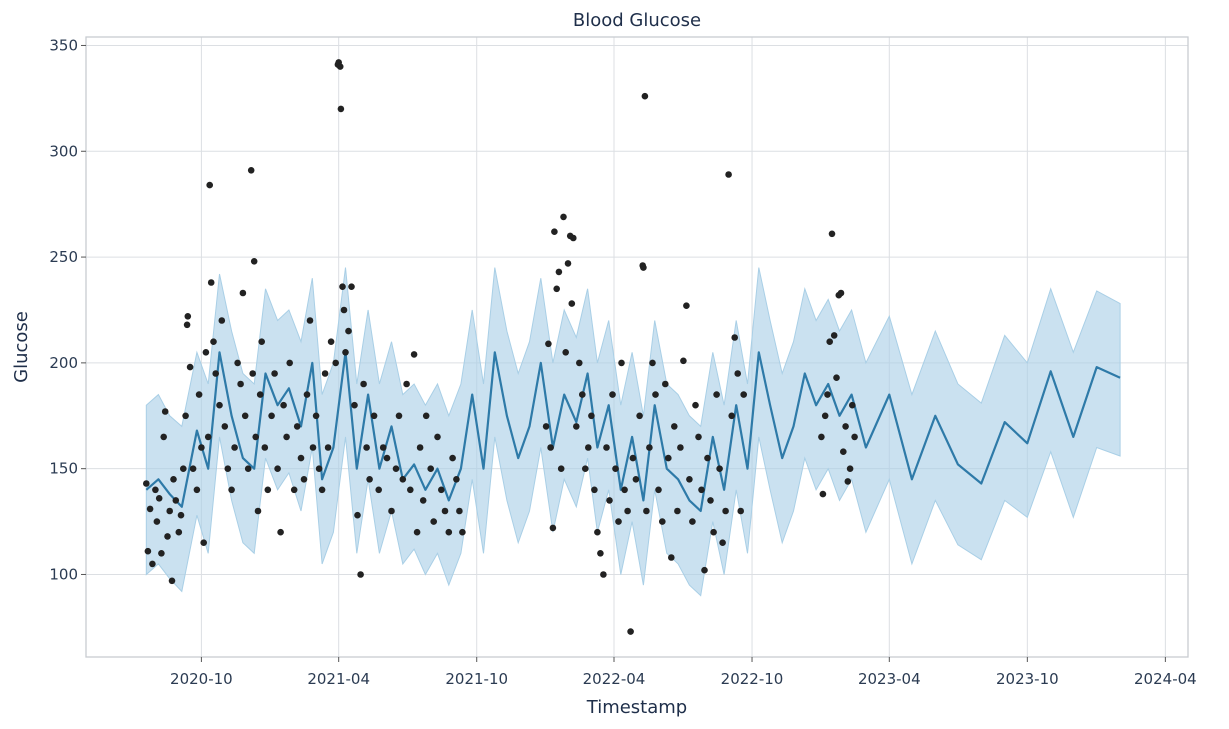 This screenshot has height=729, width=1229. What do you see at coordinates (889, 679) in the screenshot?
I see `x-tick-label: 2023-04` at bounding box center [889, 679].